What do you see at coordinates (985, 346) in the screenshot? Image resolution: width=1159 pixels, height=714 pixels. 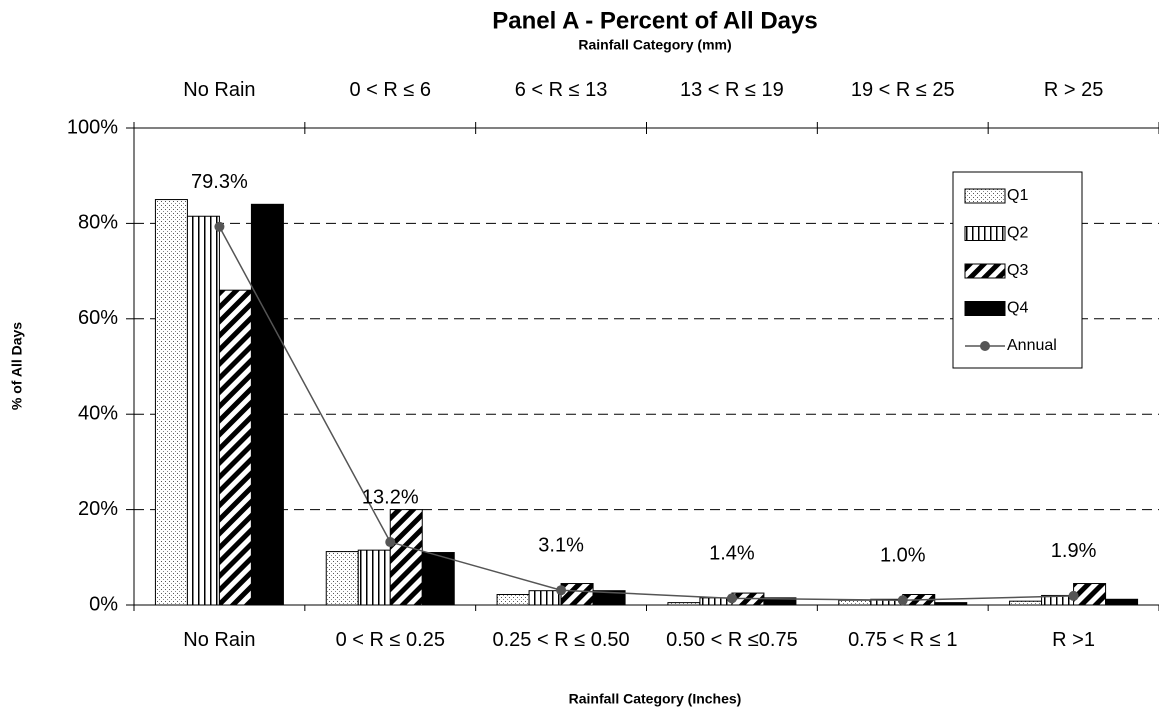 I see `legend-marker` at bounding box center [985, 346].